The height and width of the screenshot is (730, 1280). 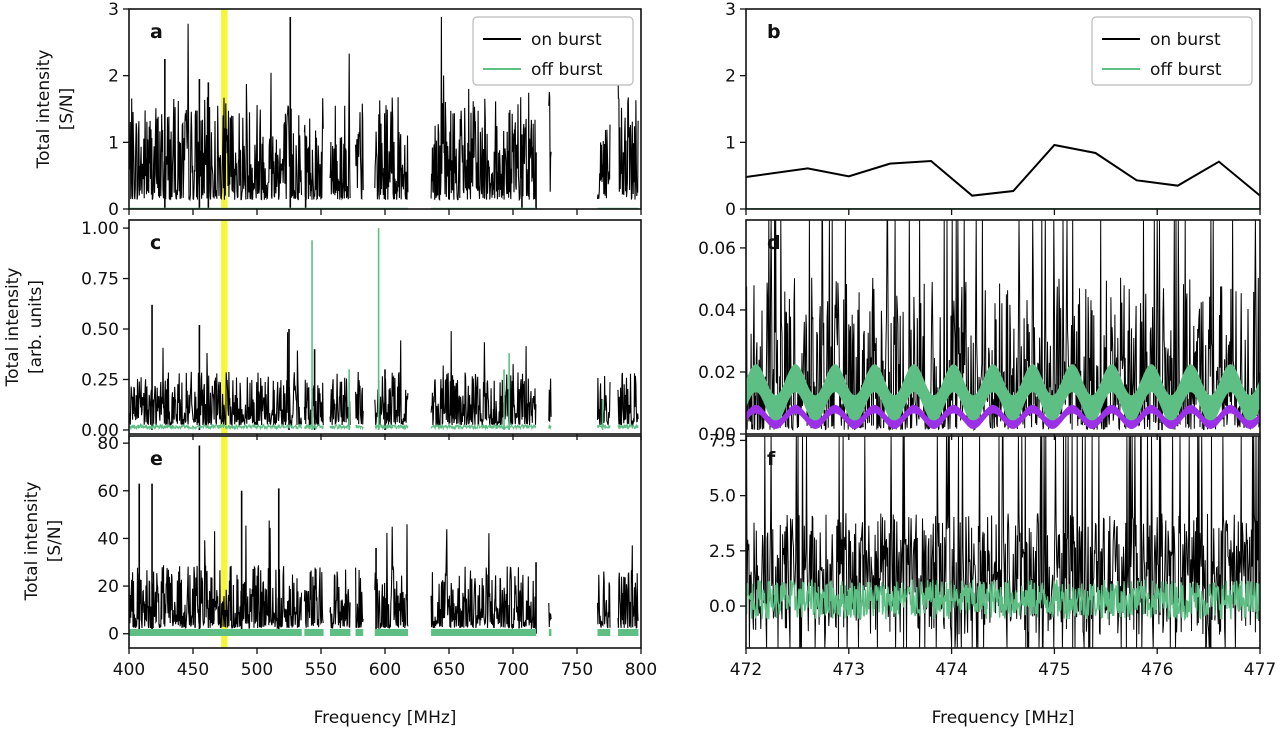 What do you see at coordinates (641, 670) in the screenshot?
I see `panel-e-xtick-label-8: 800` at bounding box center [641, 670].